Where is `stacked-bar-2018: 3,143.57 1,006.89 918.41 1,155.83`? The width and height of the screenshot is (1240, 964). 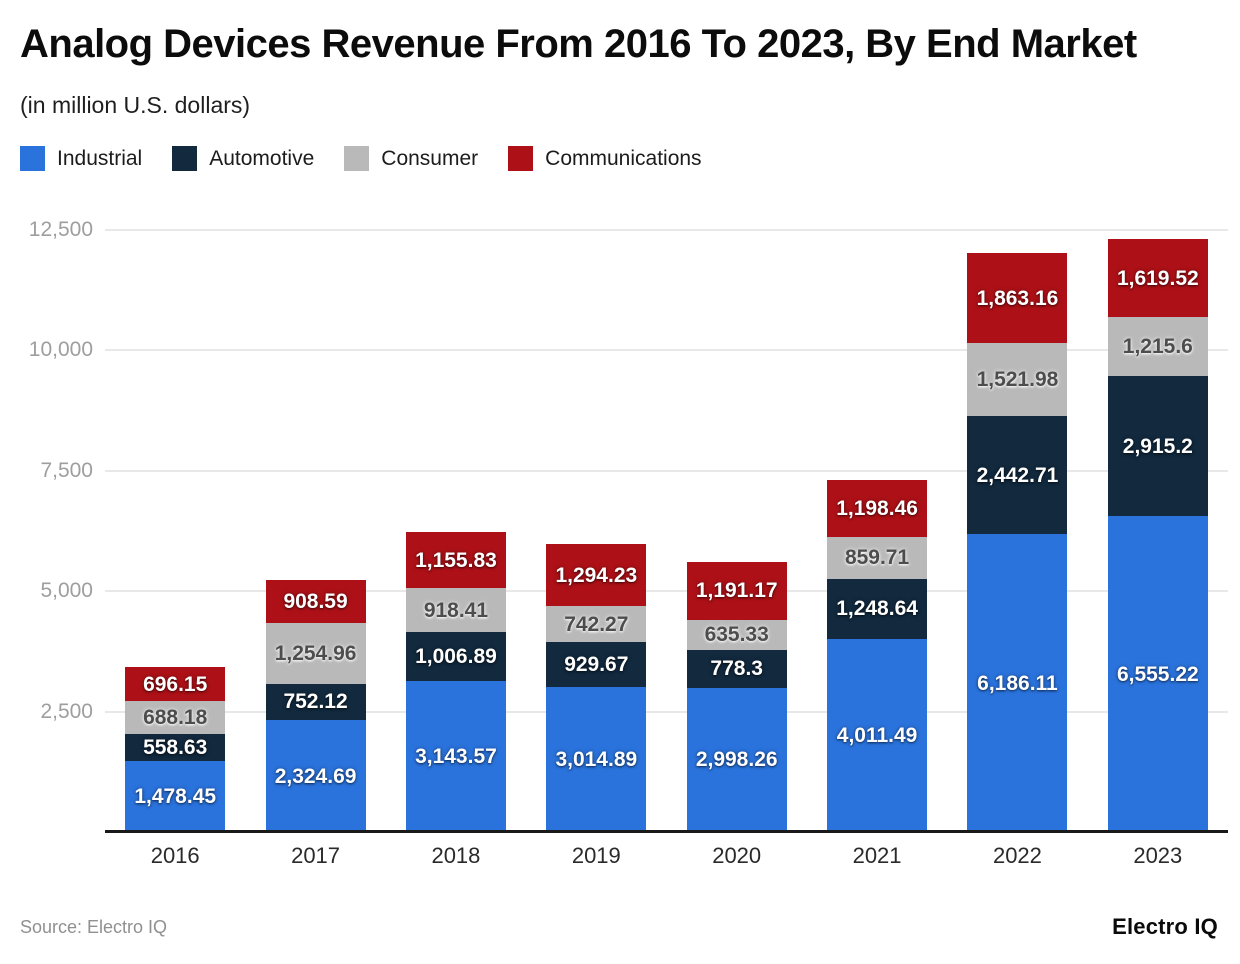 stacked-bar-2018: 3,143.57 1,006.89 918.41 1,155.83 is located at coordinates (455, 682).